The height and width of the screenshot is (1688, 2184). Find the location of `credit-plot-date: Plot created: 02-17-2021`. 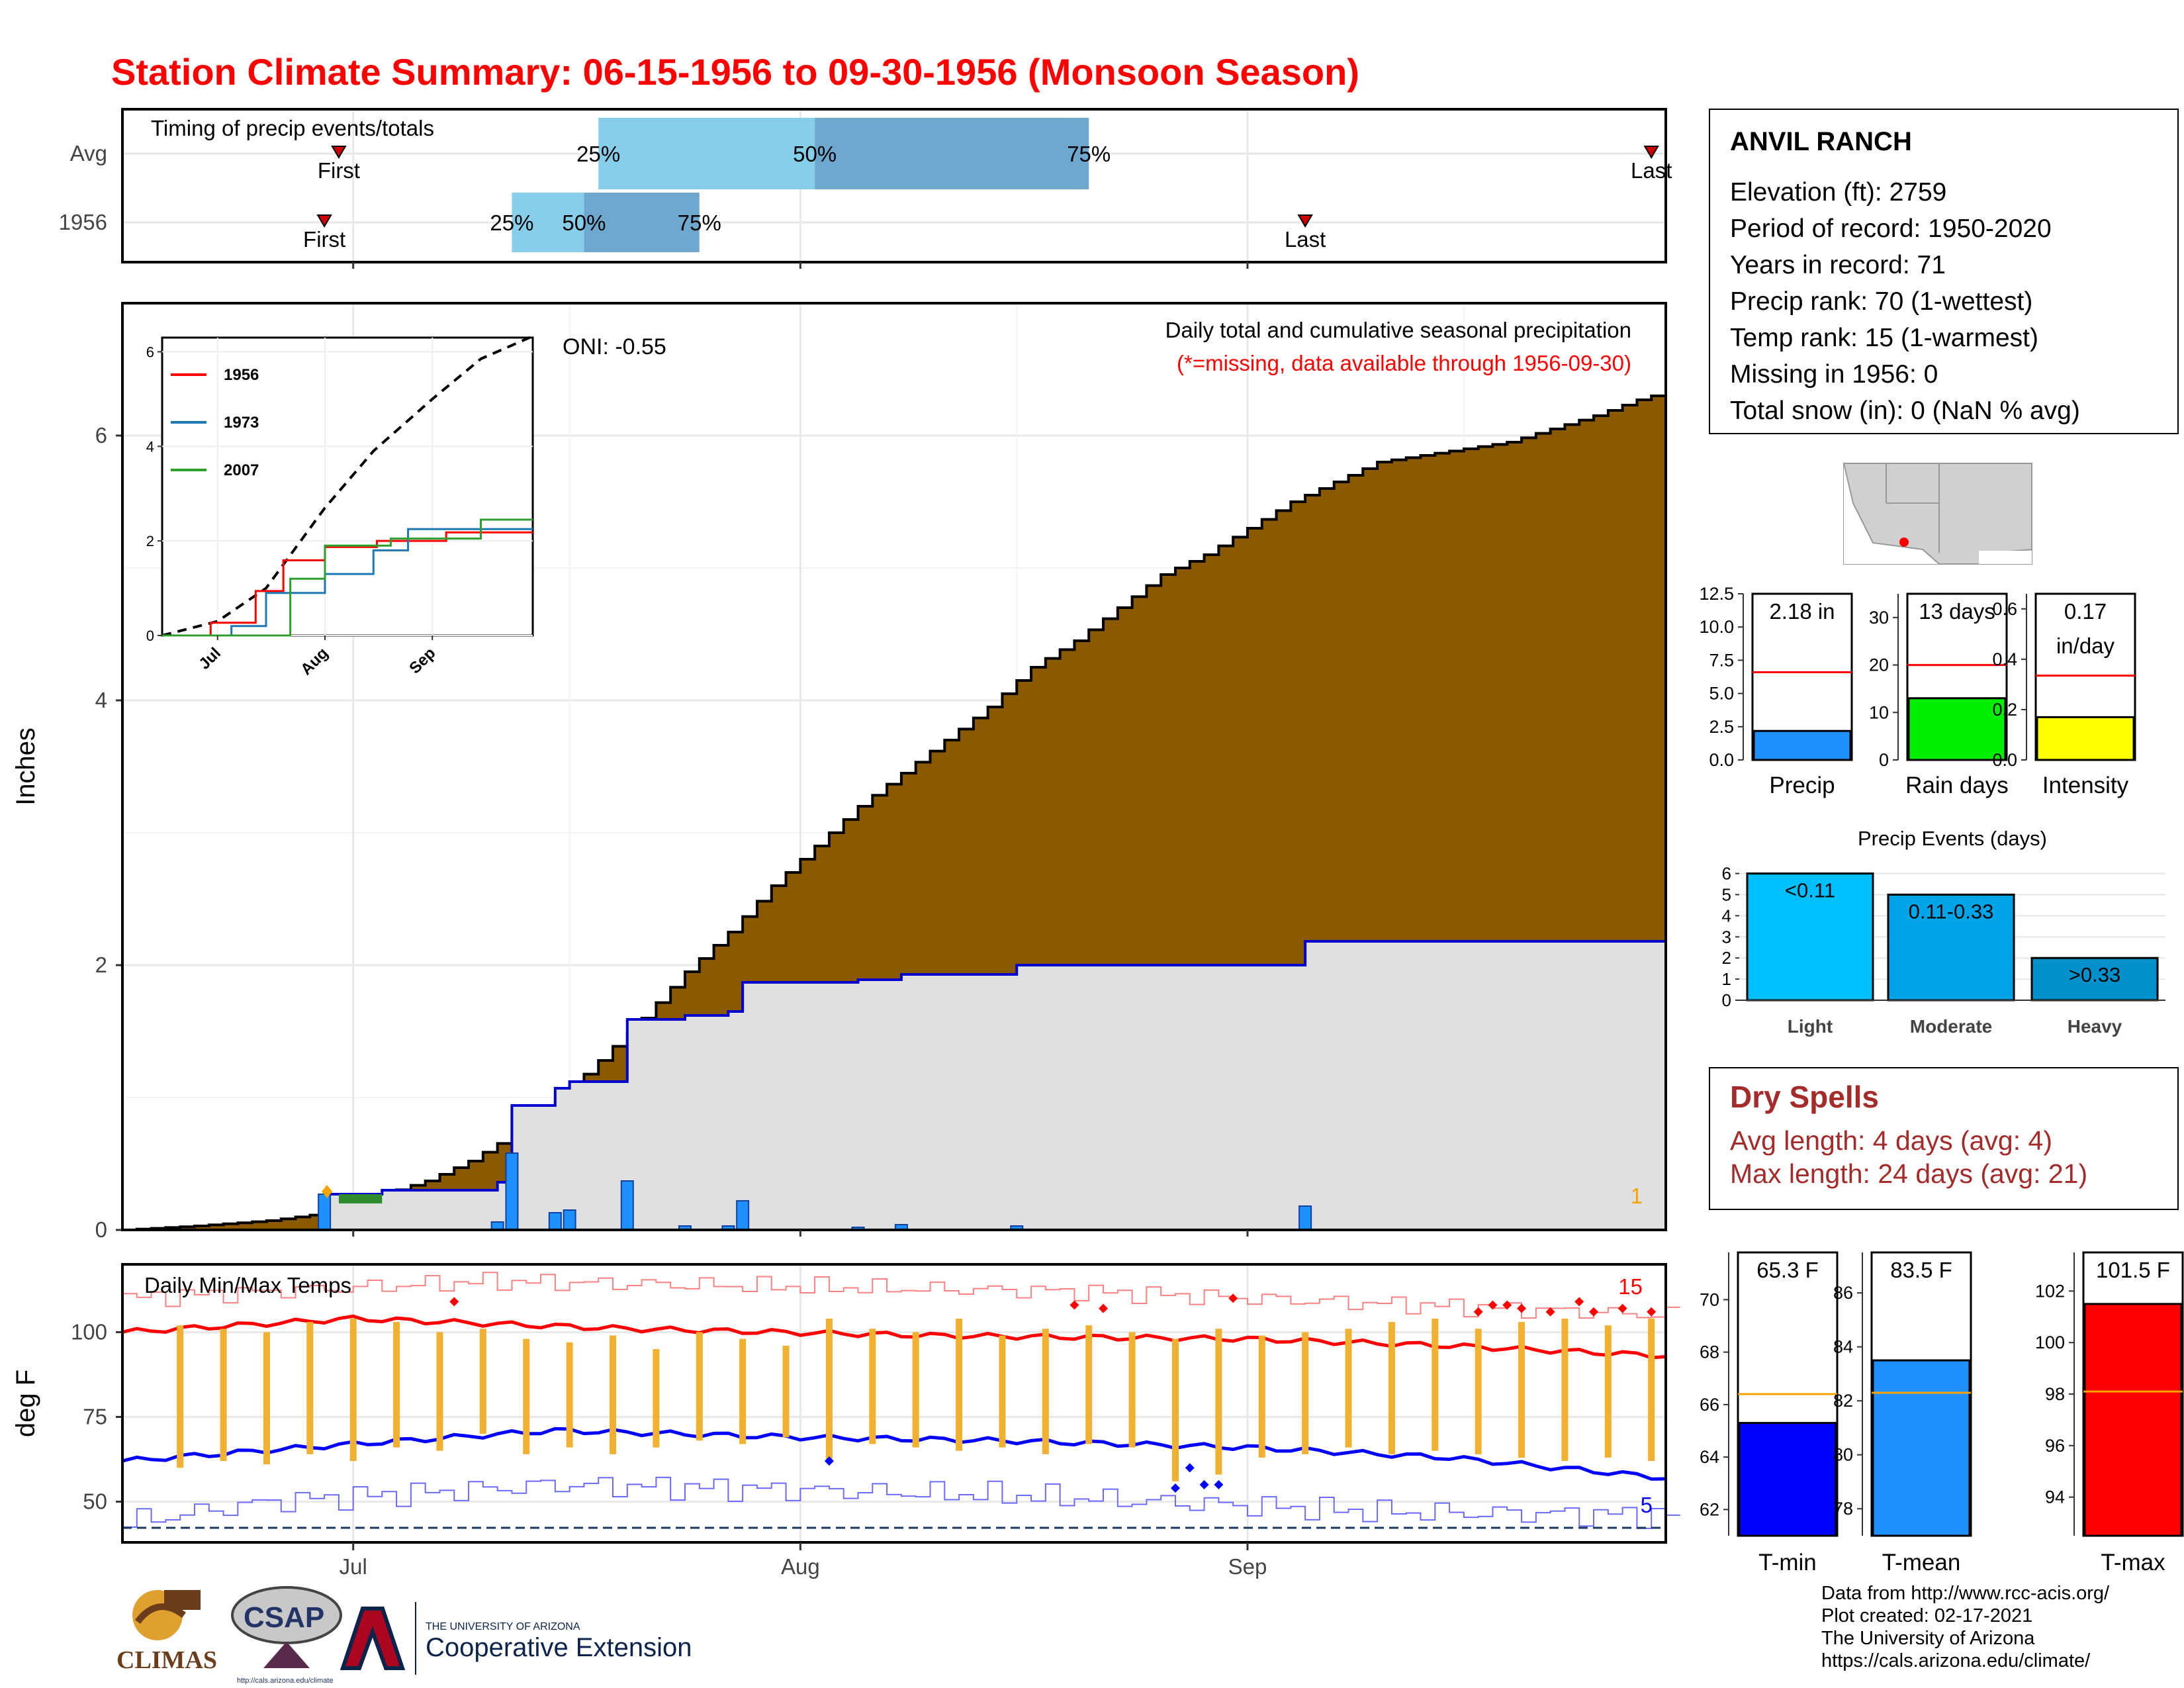

credit-plot-date: Plot created: 02-17-2021 is located at coordinates (1927, 1615).